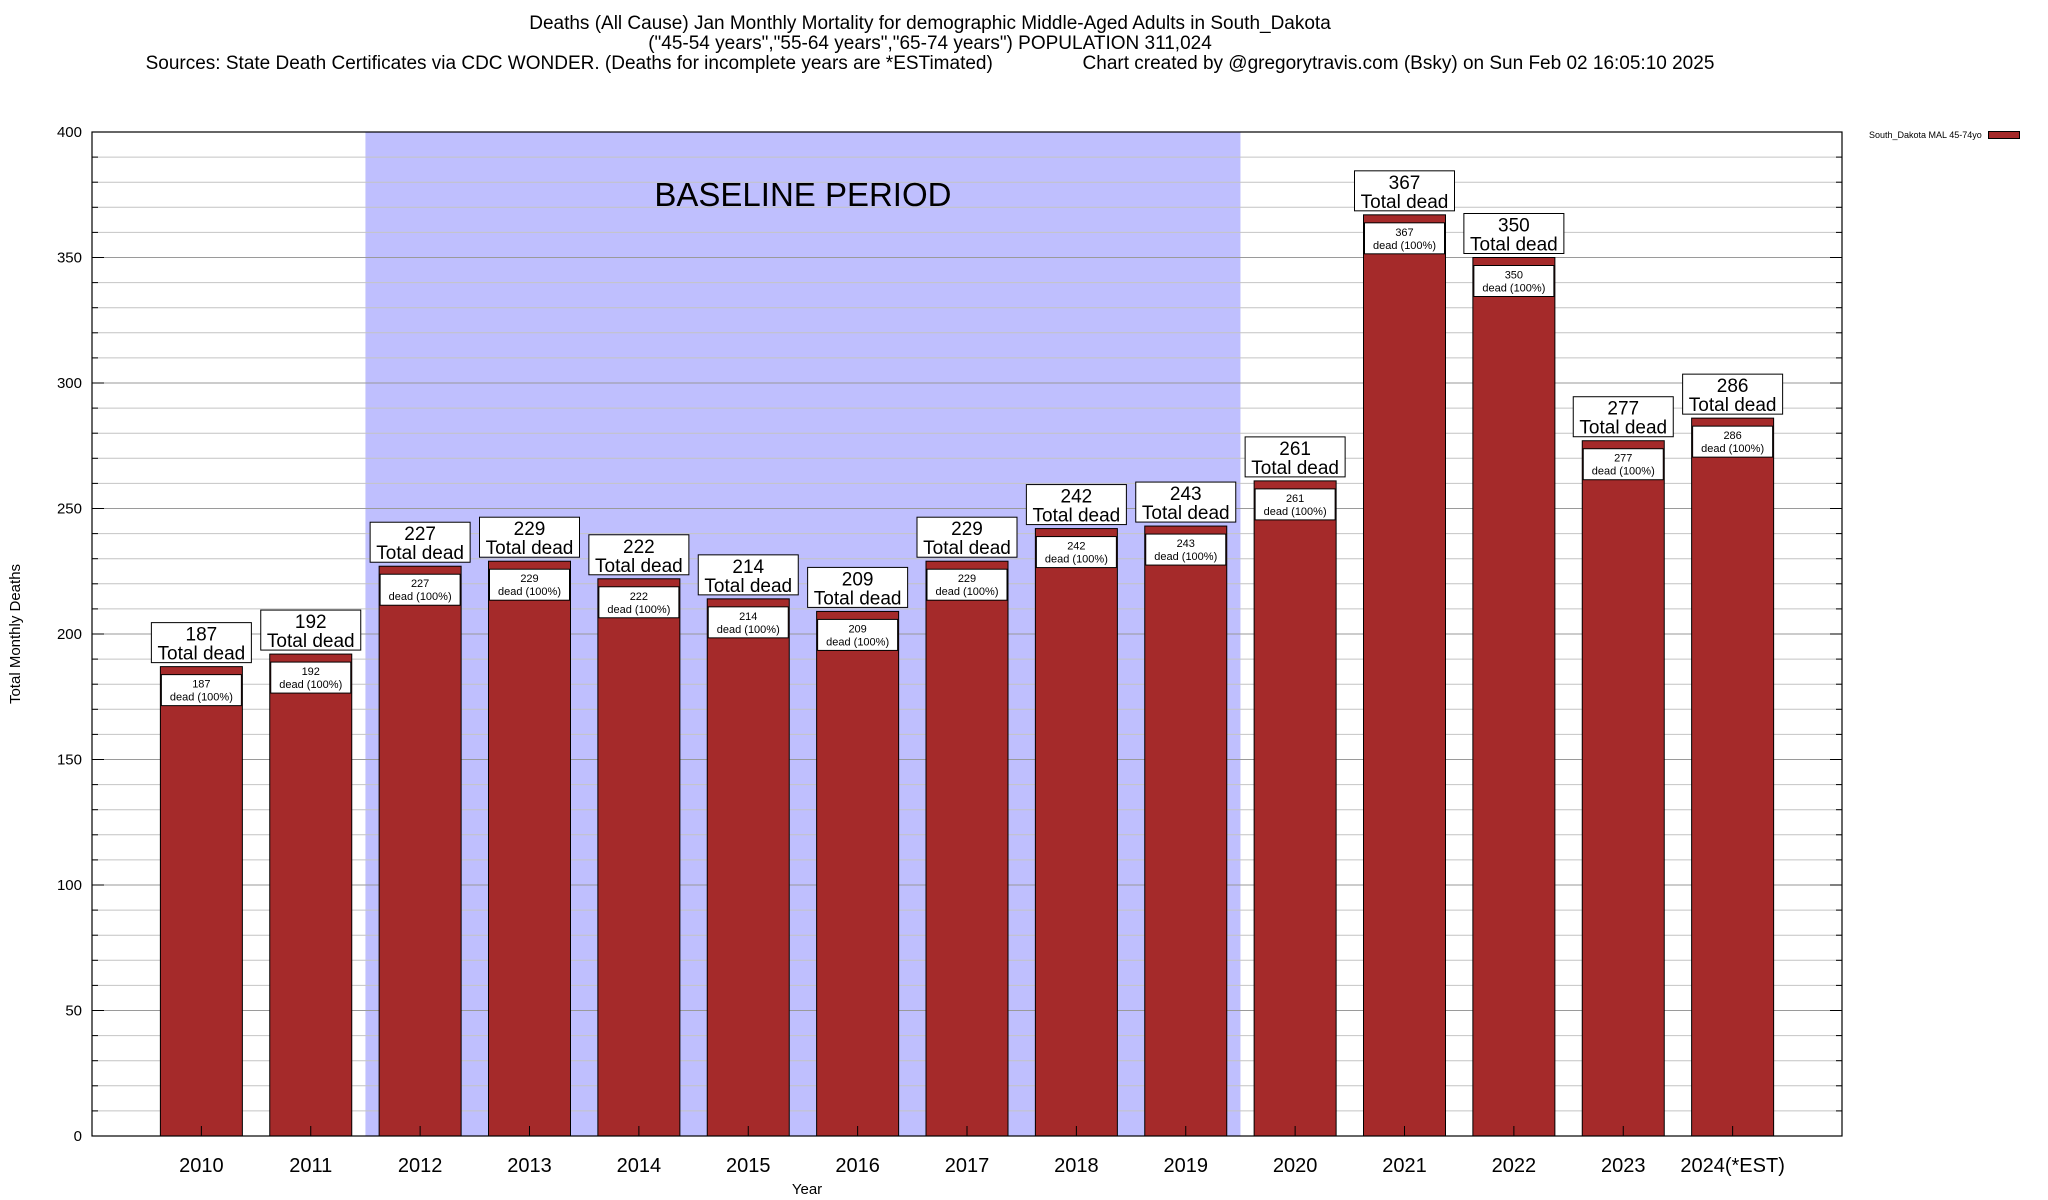 The height and width of the screenshot is (1200, 2048). What do you see at coordinates (639, 1166) in the screenshot?
I see `x-tick-label: 2014` at bounding box center [639, 1166].